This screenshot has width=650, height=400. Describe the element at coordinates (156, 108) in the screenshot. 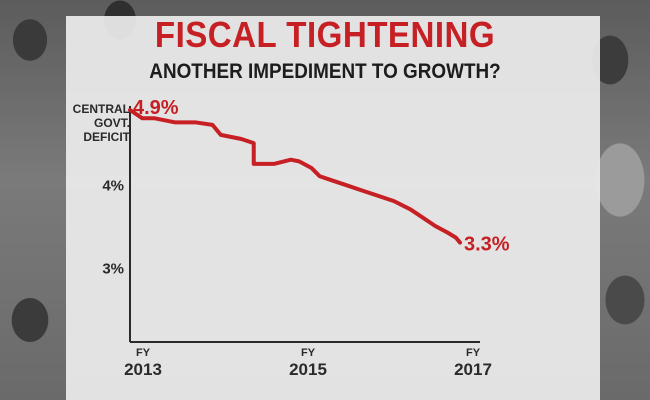

I see `data-label: 4.9%` at that location.